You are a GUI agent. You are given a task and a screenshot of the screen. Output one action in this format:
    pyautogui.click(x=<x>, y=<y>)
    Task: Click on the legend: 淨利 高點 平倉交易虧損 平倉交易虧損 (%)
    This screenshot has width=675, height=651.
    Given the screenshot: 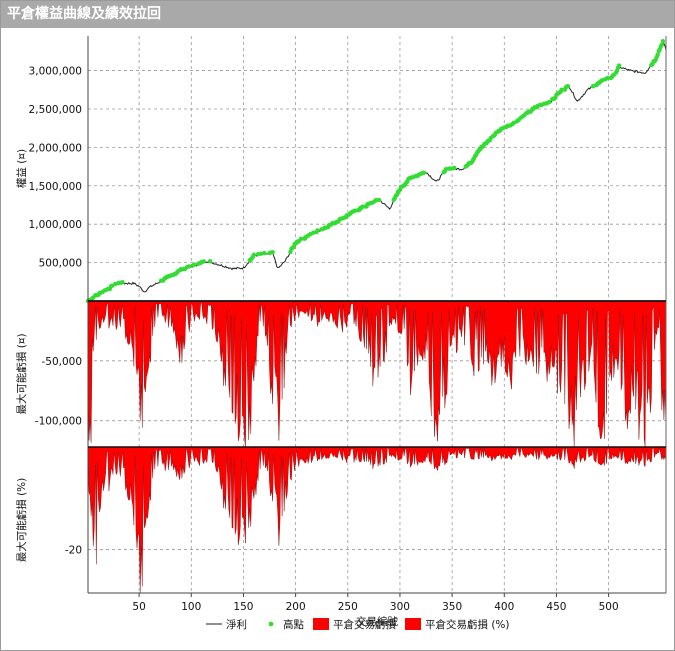 What is the action you would take?
    pyautogui.click(x=358, y=624)
    